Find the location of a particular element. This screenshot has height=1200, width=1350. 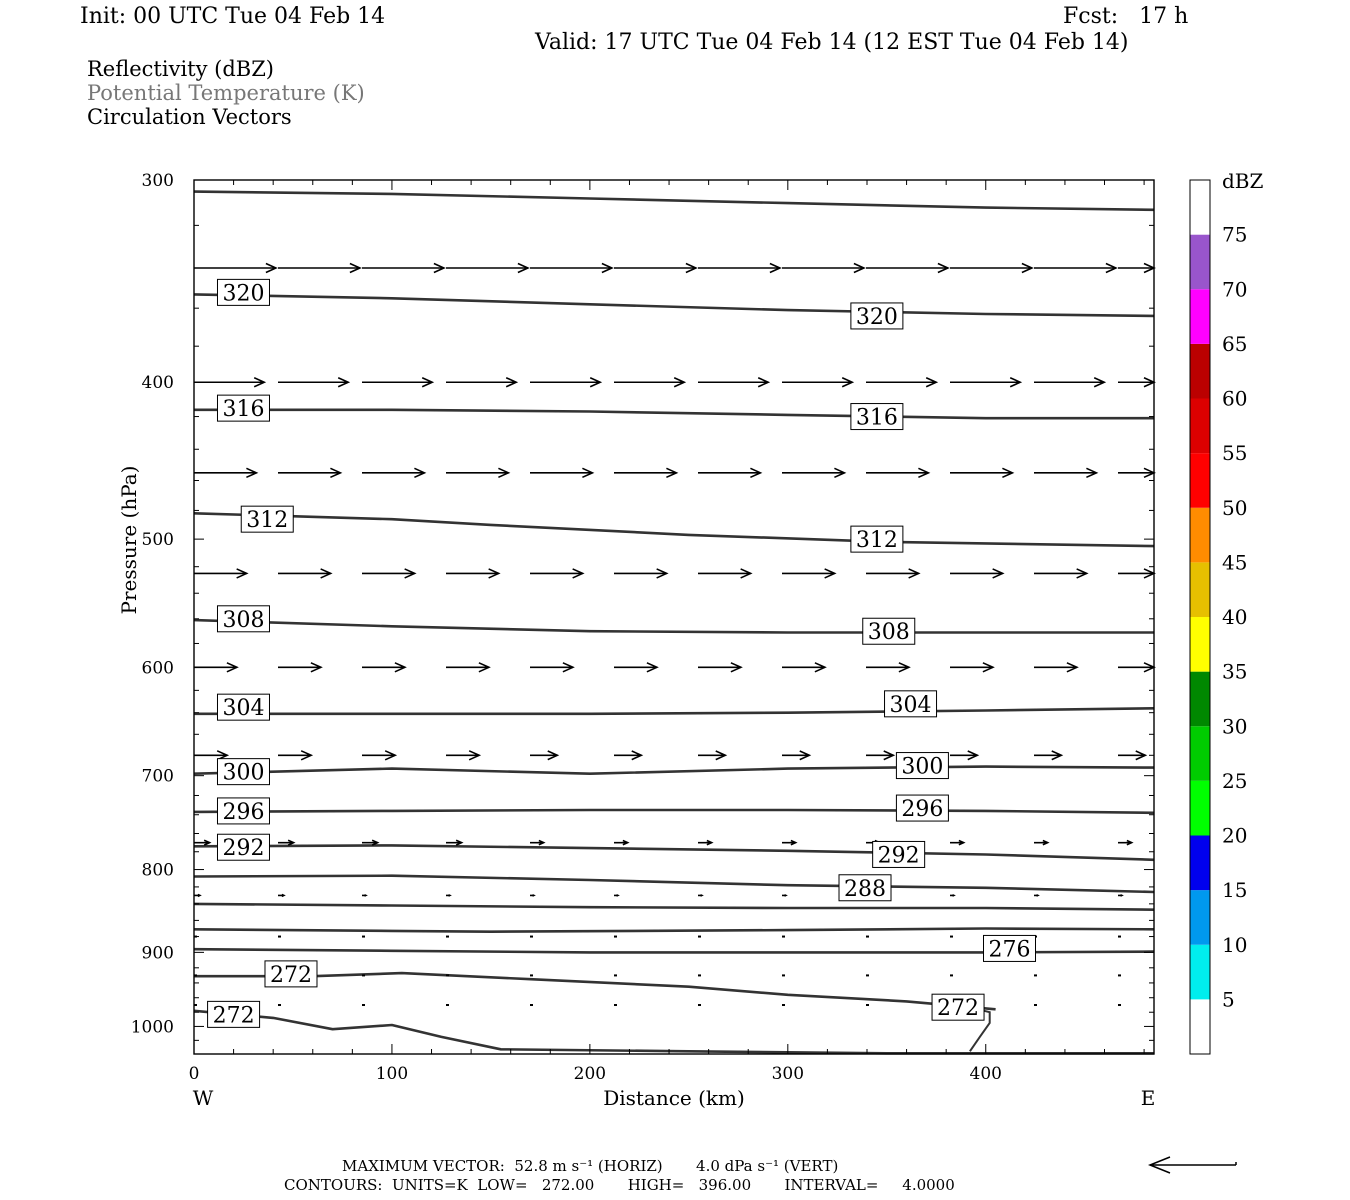

x-tick-label: 400 is located at coordinates (986, 1074).